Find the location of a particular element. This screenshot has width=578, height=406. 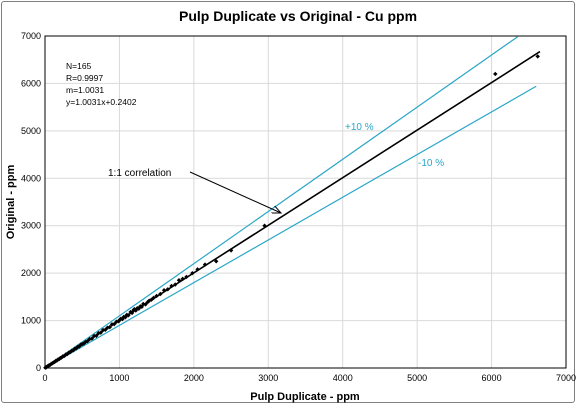

y-tick-label: 3000 is located at coordinates (31, 226).